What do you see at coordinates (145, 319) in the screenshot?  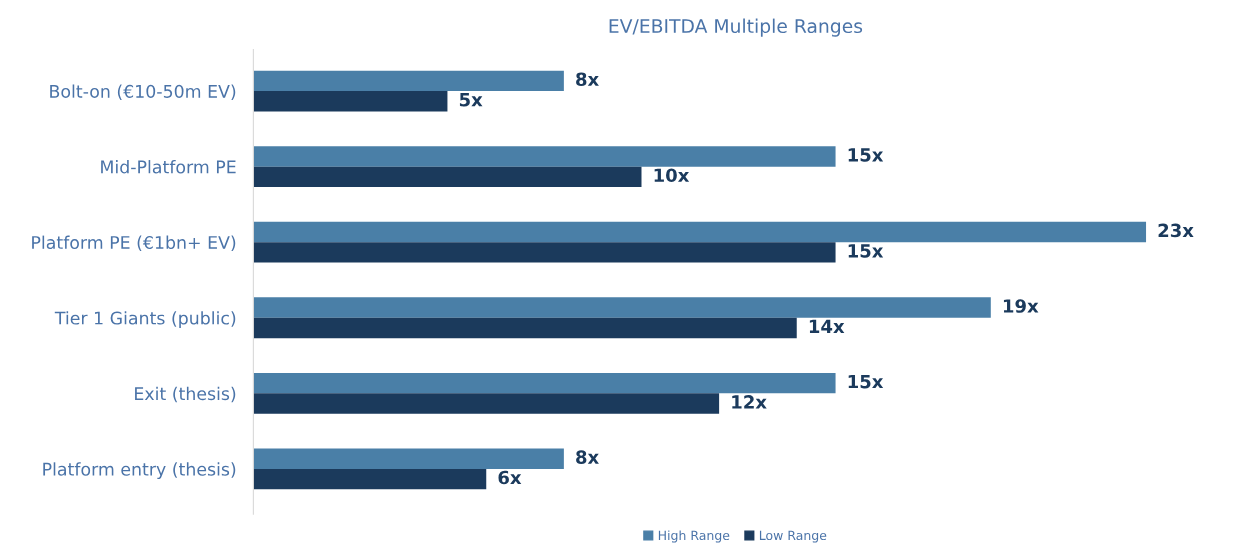 I see `y-tick-label: Tier 1 Giants (public)` at bounding box center [145, 319].